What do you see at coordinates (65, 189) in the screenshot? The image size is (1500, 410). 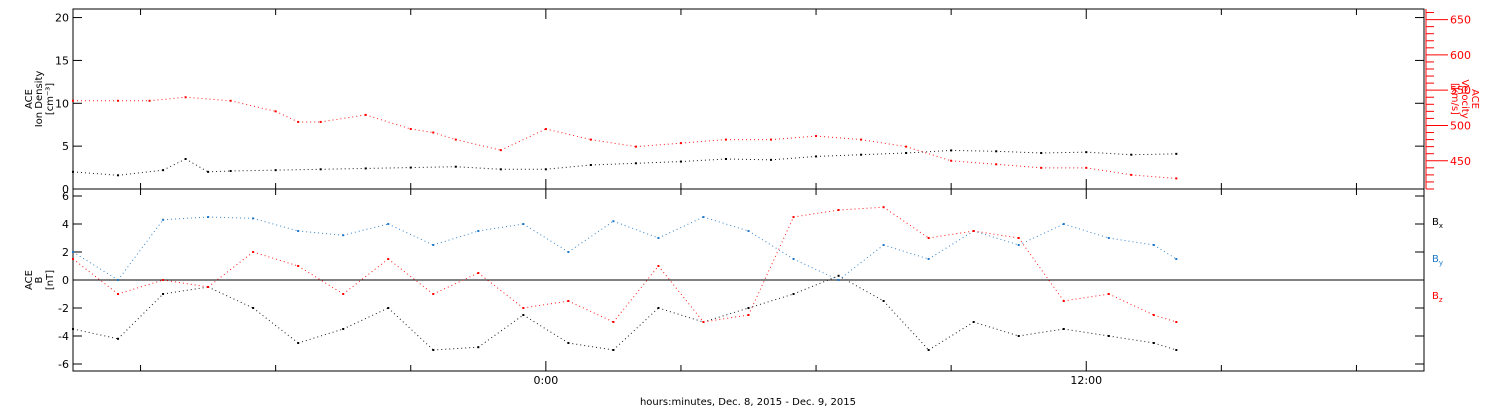 I see `density-tick-label: 0` at bounding box center [65, 189].